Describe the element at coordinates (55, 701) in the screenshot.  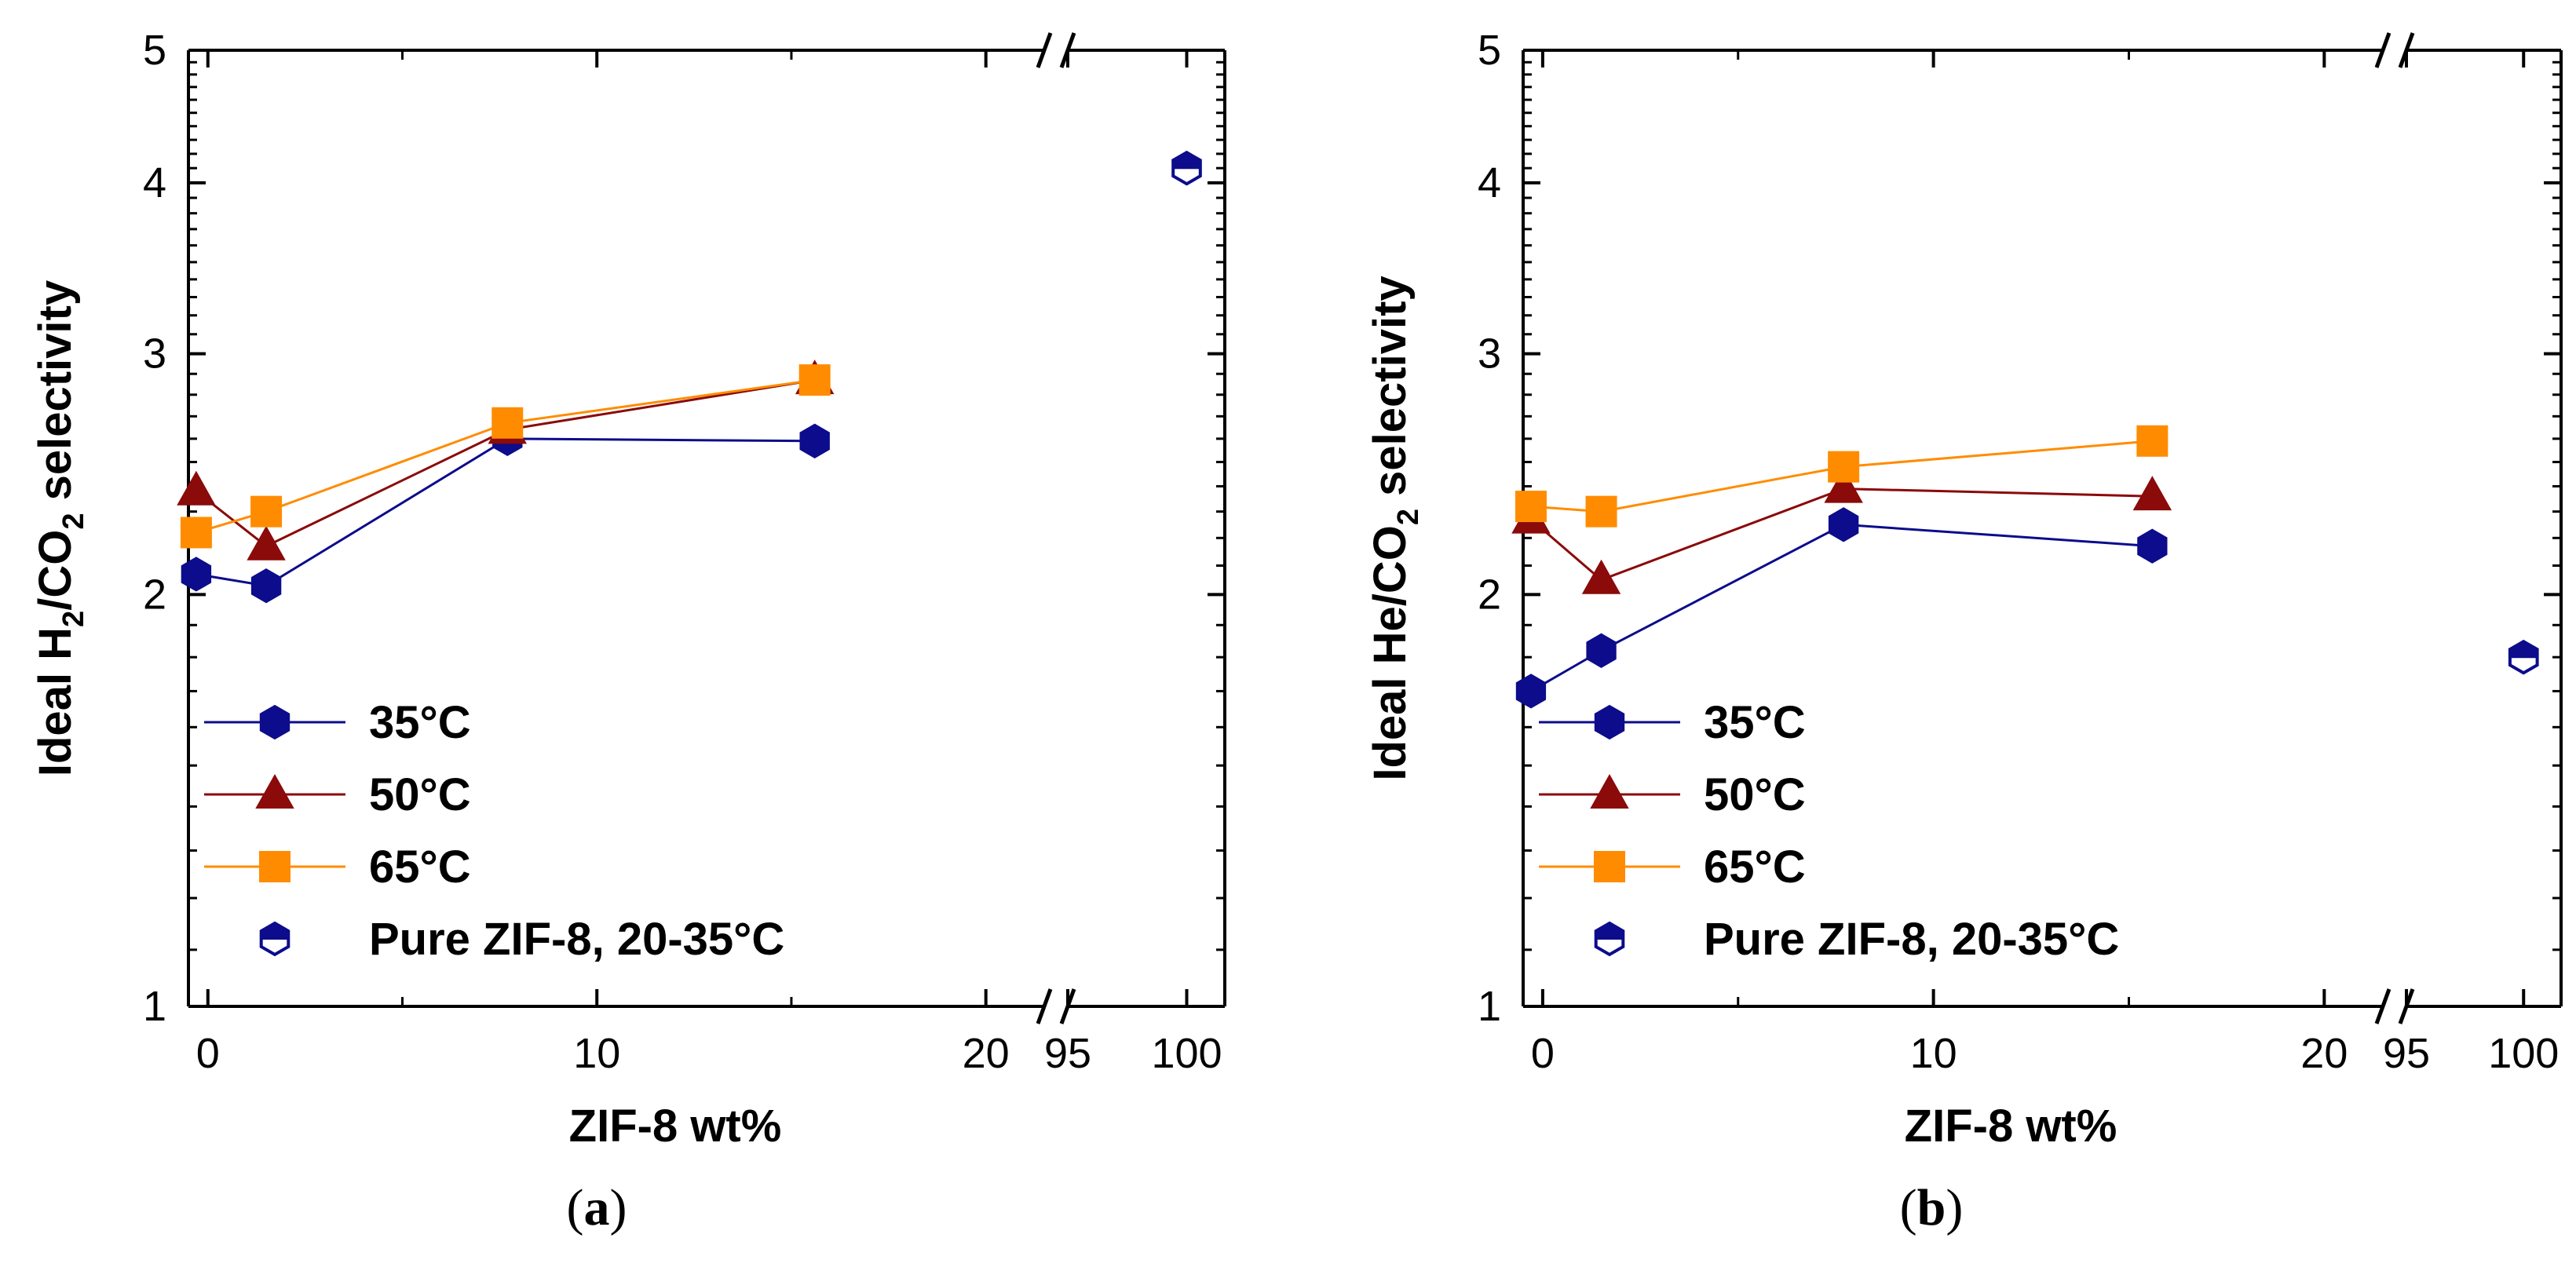
I see `y-title-text: Ideal H` at that location.